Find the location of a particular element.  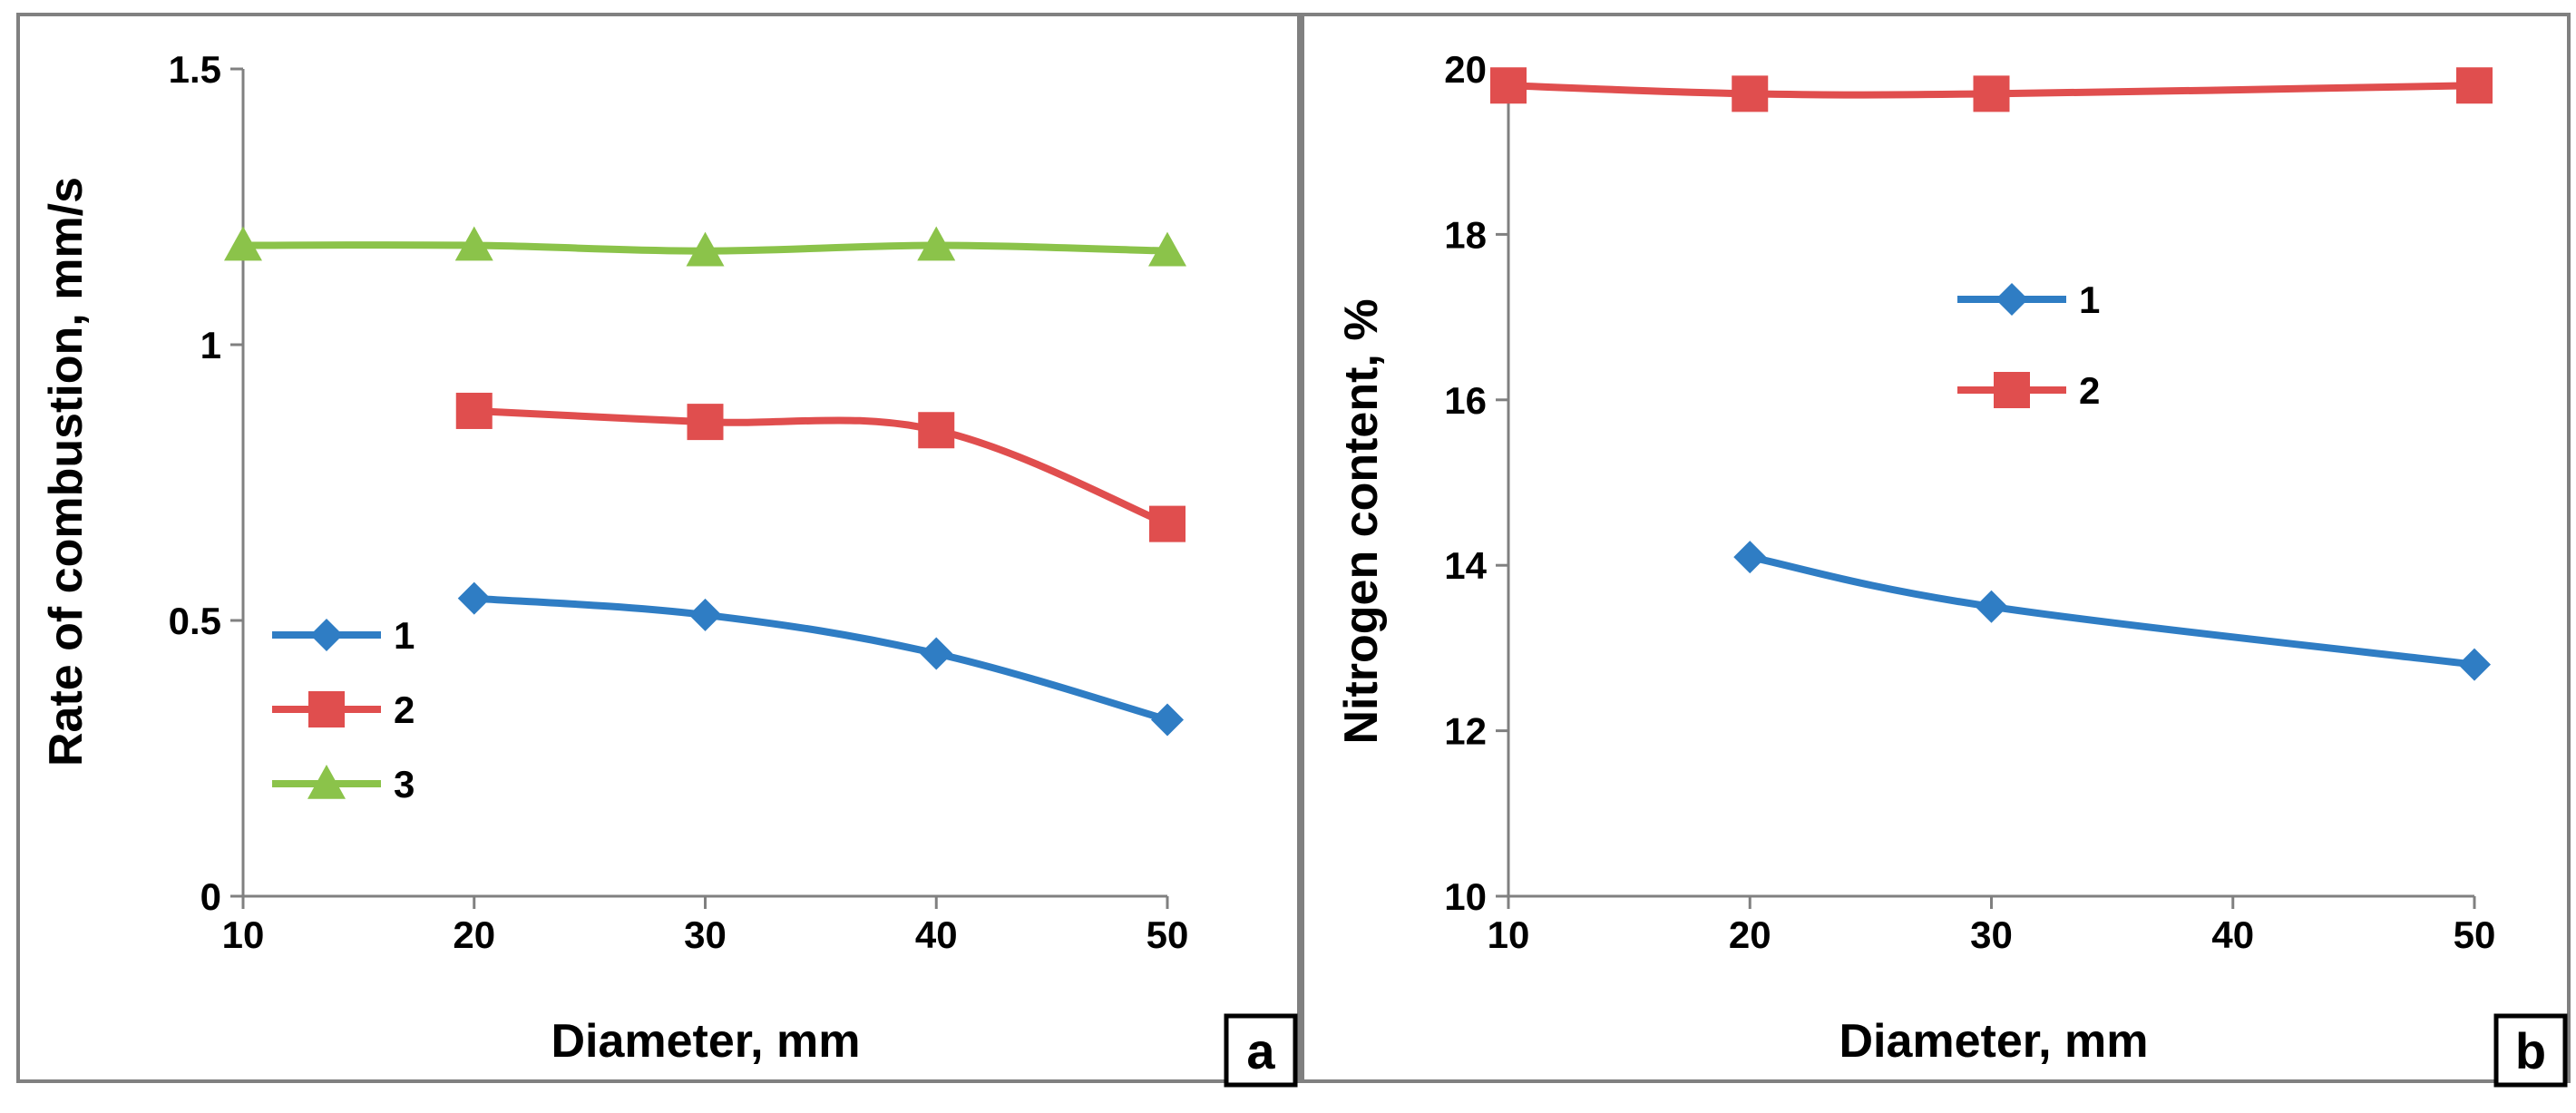

y-tick-label: 10 is located at coordinates (1465, 896).